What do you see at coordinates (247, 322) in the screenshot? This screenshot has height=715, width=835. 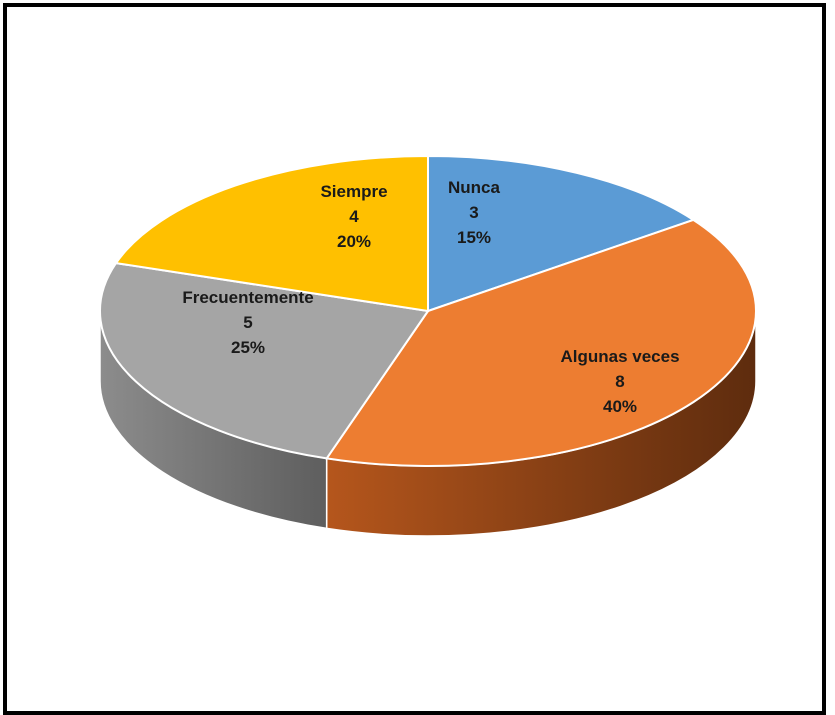 I see `data-label-frecuentemente: Frecuentemente 5 25%` at bounding box center [247, 322].